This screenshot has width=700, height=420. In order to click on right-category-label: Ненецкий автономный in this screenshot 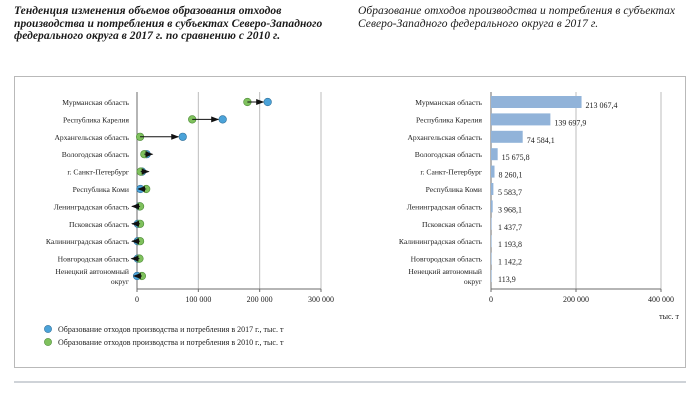, I will do `click(445, 271)`.